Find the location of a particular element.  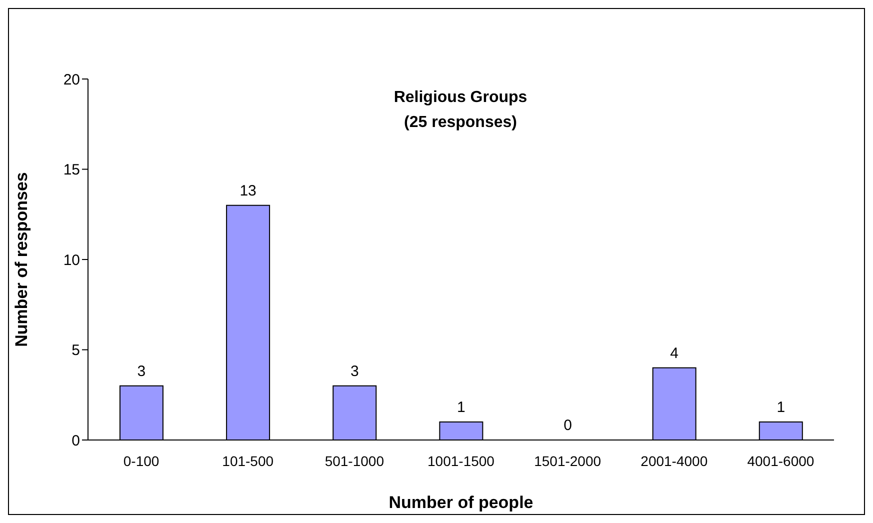

y-tick-label: 15 is located at coordinates (71, 170).